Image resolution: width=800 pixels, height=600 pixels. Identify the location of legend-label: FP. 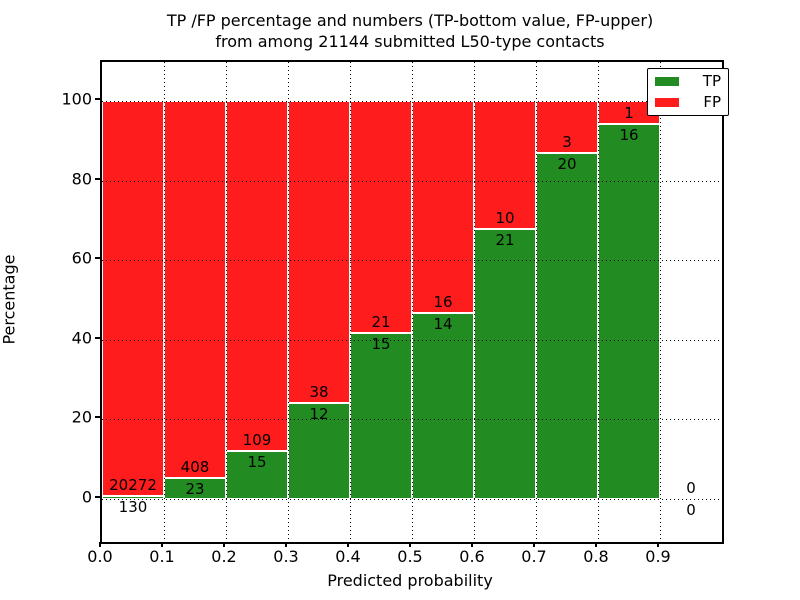
(712, 102).